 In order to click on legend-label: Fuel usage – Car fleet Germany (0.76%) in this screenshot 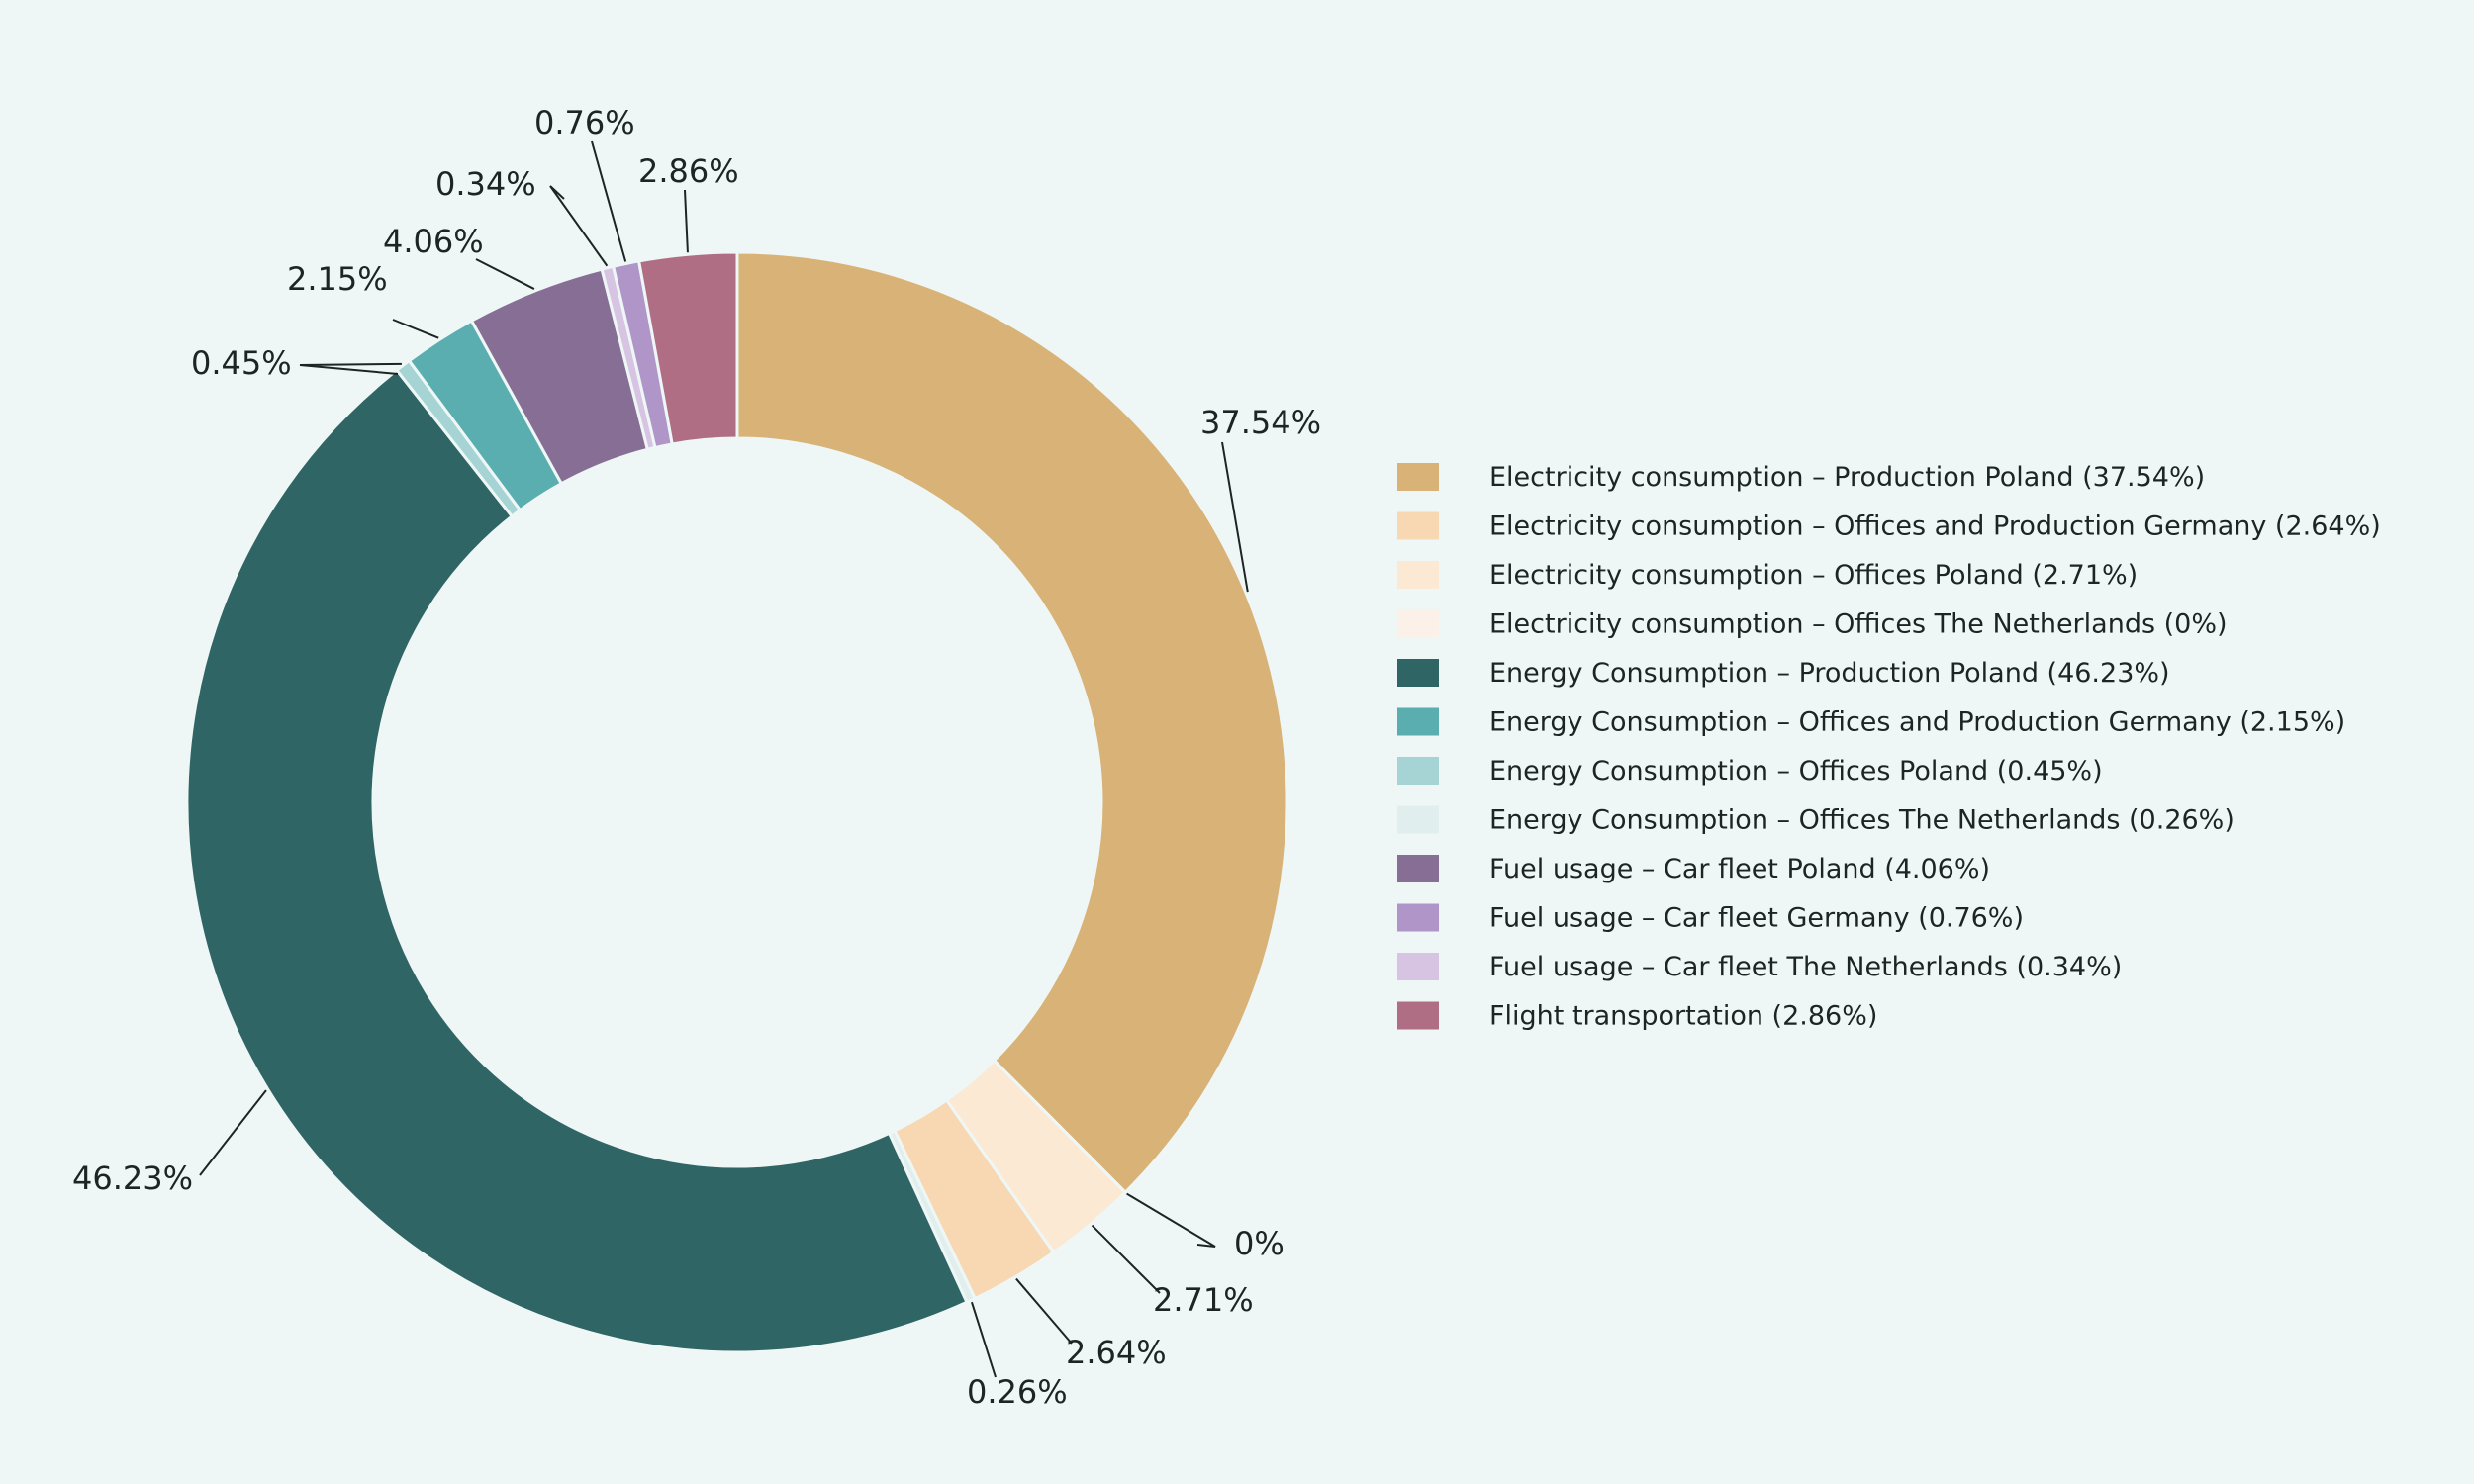, I will do `click(1757, 918)`.